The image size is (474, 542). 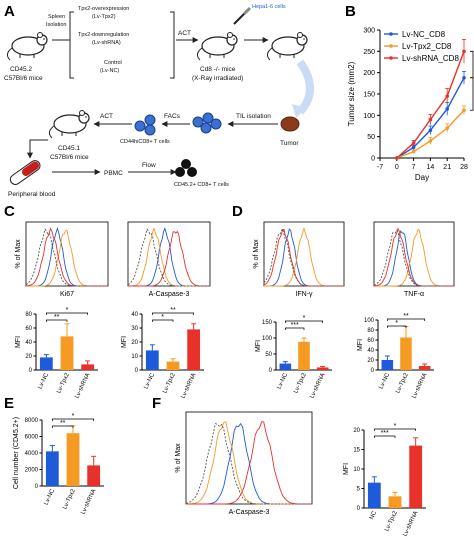 What do you see at coordinates (414, 294) in the screenshot?
I see `histogram-marker-label: TNF-α` at bounding box center [414, 294].